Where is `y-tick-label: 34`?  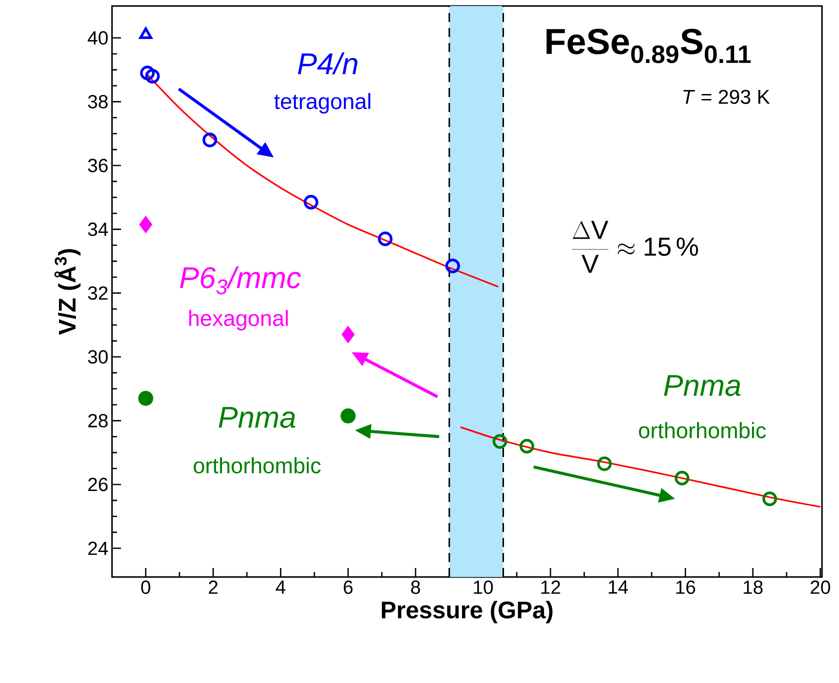 y-tick-label: 34 is located at coordinates (98, 229).